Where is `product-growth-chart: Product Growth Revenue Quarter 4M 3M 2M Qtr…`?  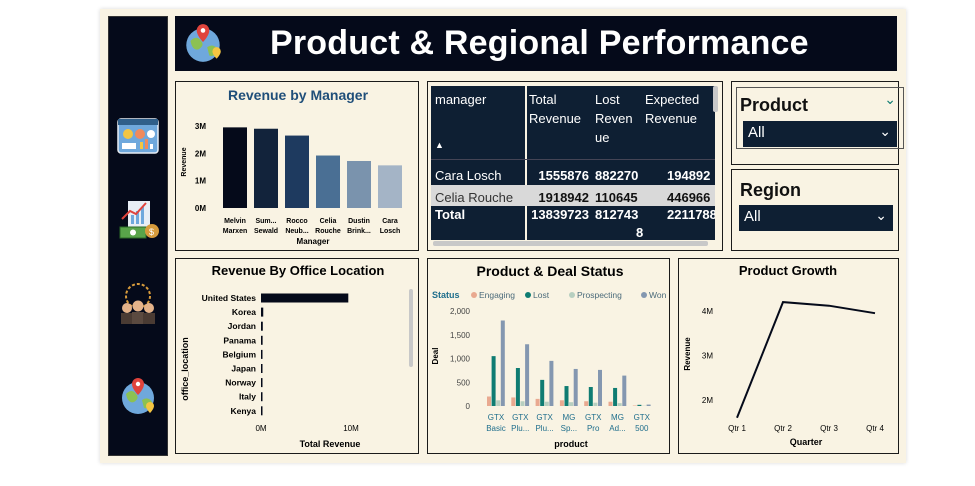 product-growth-chart: Product Growth Revenue Quarter 4M 3M 2M Qtr… is located at coordinates (788, 355).